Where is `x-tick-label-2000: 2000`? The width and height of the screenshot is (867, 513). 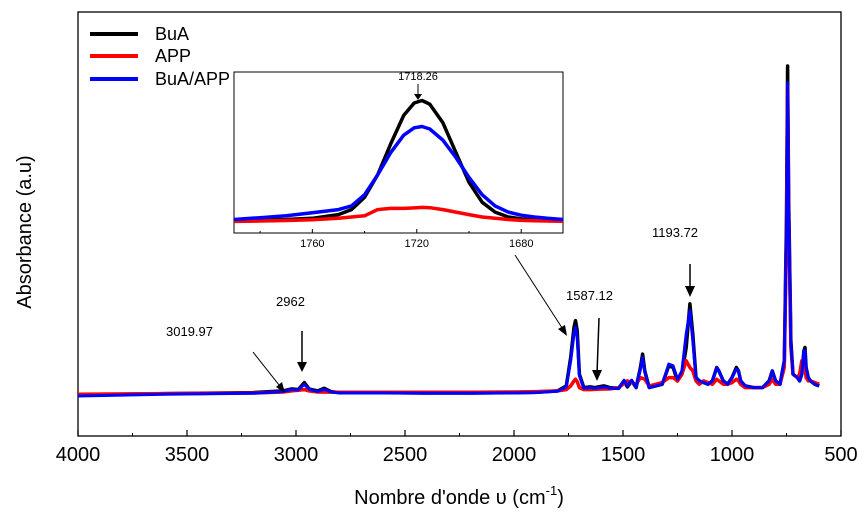
x-tick-label-2000: 2000 is located at coordinates (514, 455).